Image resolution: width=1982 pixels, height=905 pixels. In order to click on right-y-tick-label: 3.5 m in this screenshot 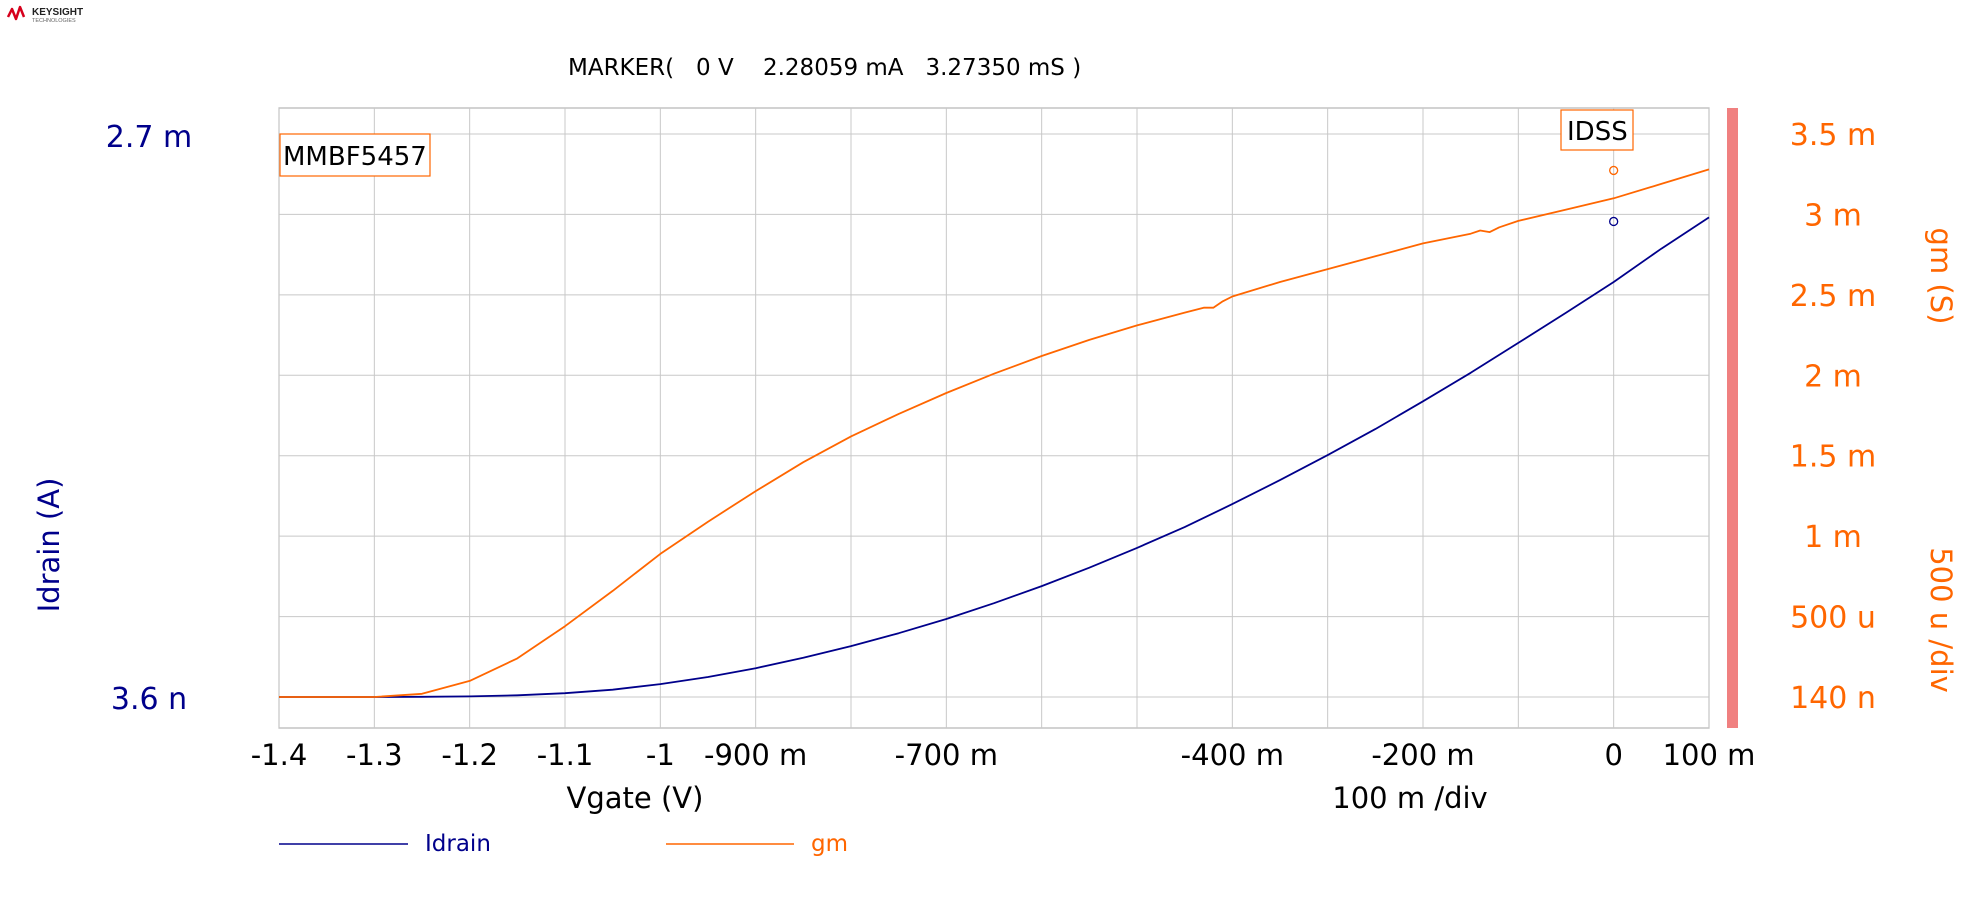, I will do `click(1833, 135)`.